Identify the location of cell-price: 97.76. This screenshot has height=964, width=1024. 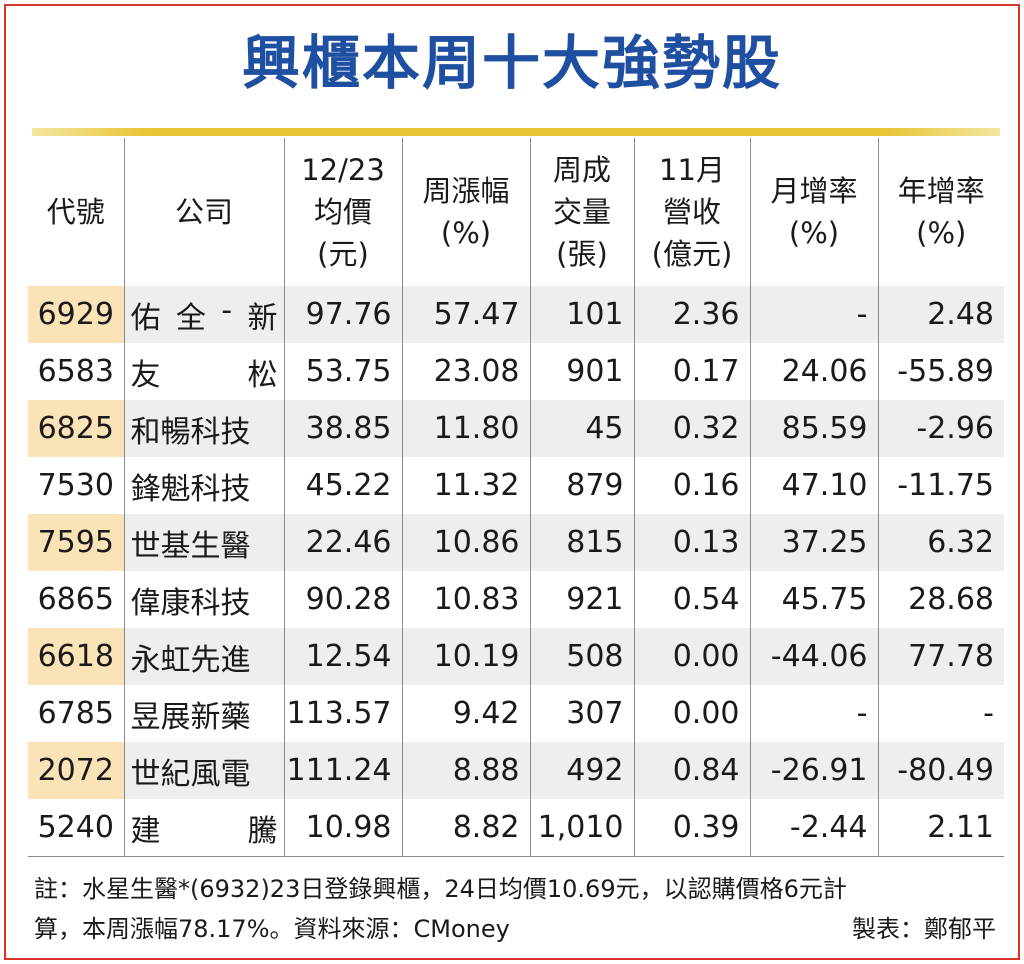
(342, 314).